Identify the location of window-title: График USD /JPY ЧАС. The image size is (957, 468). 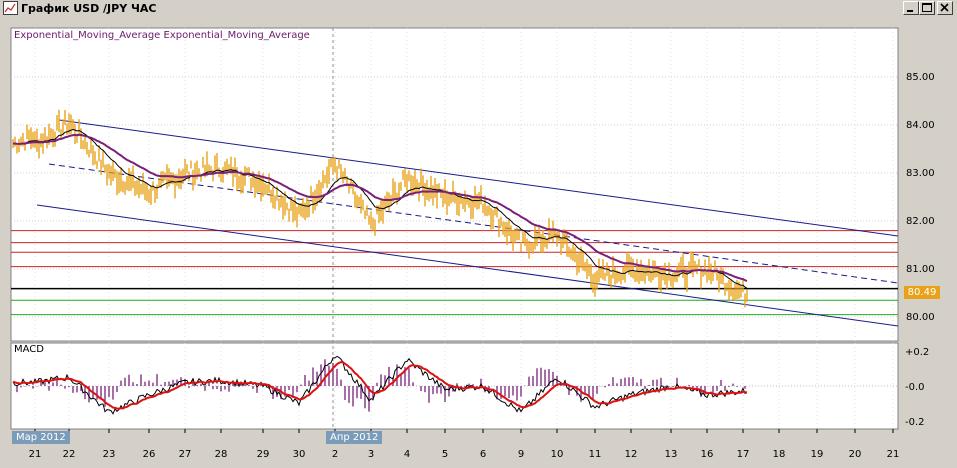
(89, 8).